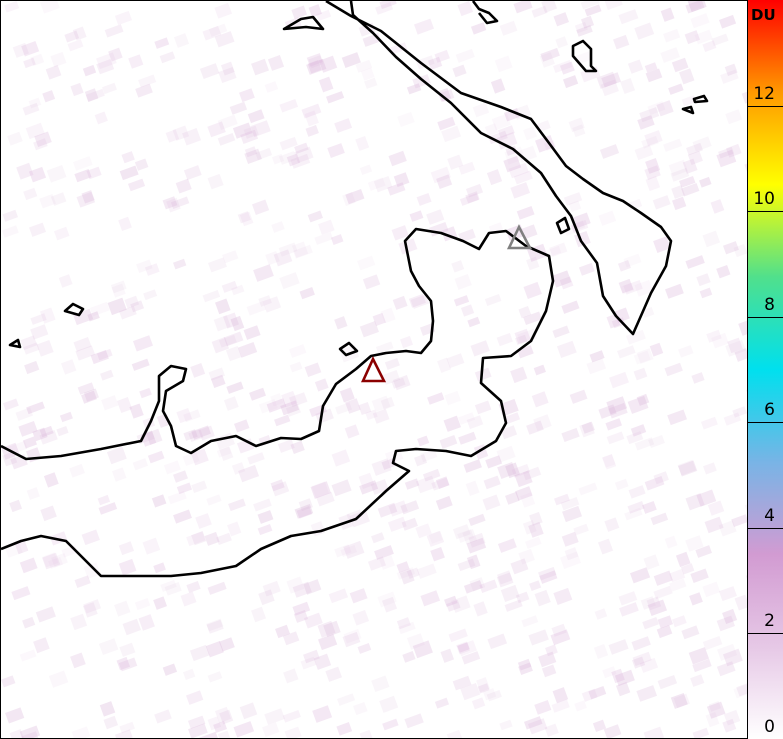  What do you see at coordinates (765, 317) in the screenshot?
I see `colorbar-tick` at bounding box center [765, 317].